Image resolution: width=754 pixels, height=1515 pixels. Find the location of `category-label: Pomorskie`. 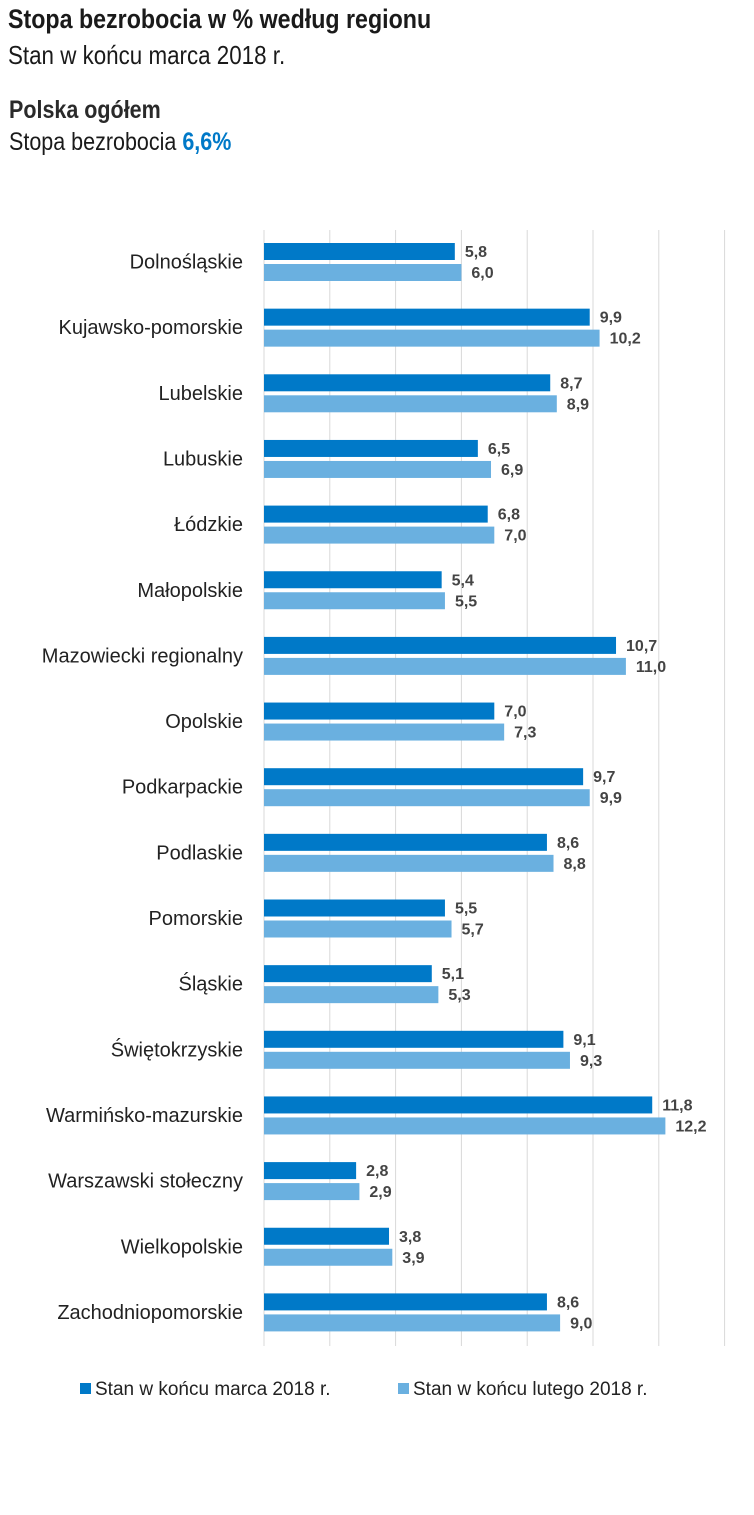

category-label: Pomorskie is located at coordinates (196, 919).